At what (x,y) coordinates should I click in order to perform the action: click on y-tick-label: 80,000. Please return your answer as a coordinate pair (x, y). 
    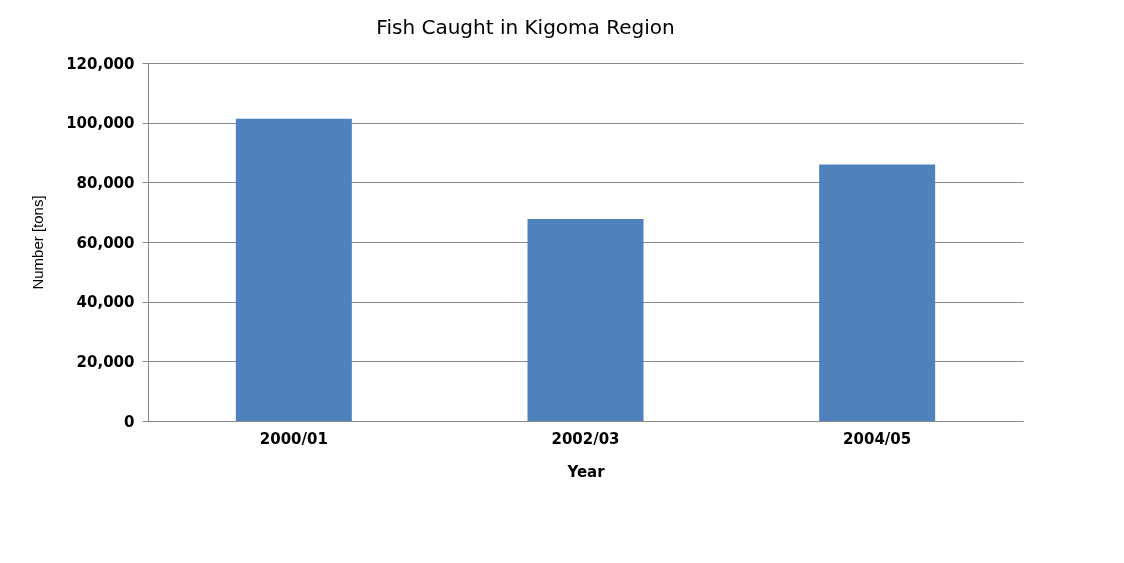
    Looking at the image, I should click on (105, 182).